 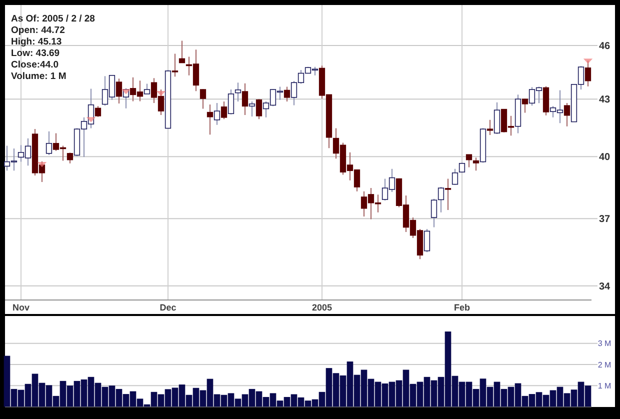 I want to click on annotation: Volume: 1 M, so click(x=38, y=76).